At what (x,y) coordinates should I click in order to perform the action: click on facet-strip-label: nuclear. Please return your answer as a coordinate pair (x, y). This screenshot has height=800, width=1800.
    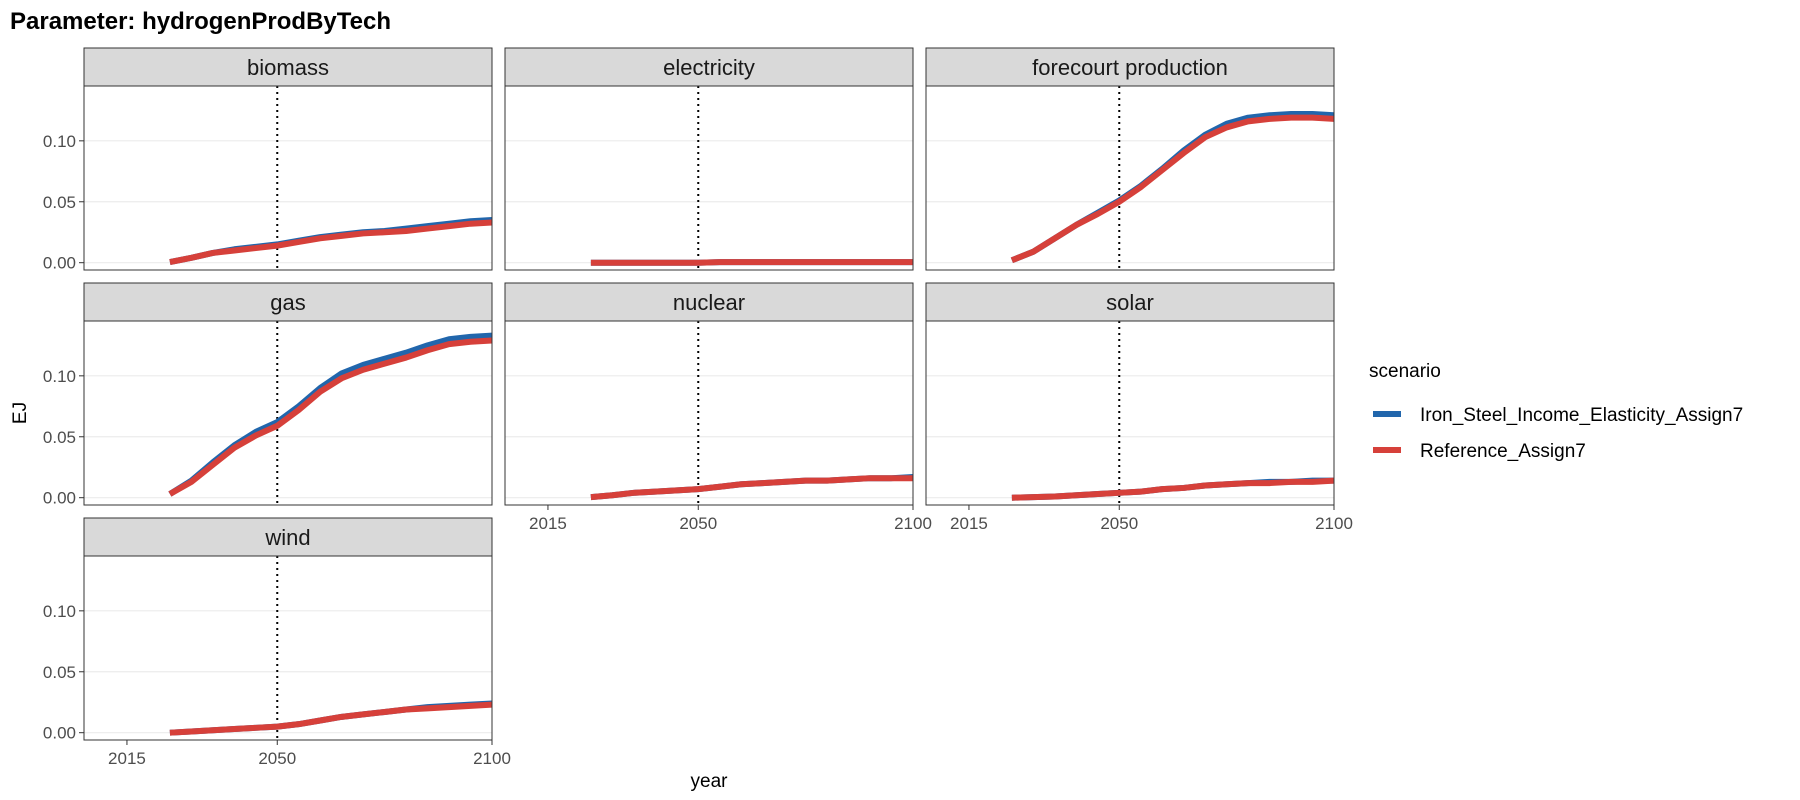
    Looking at the image, I should click on (709, 302).